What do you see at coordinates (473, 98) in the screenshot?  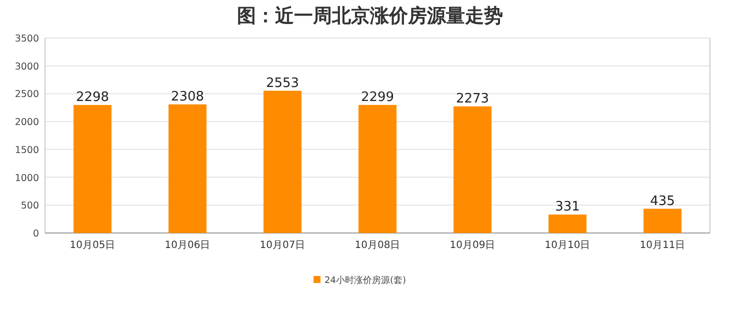 I see `data-label: 2273` at bounding box center [473, 98].